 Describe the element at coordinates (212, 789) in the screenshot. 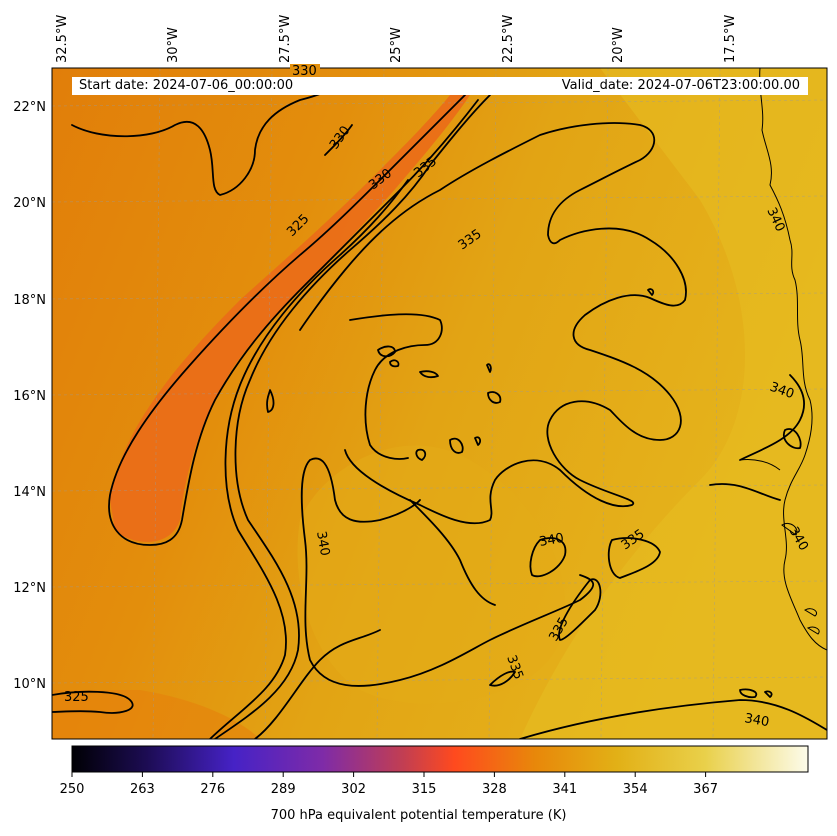

I see `colorbar-tick-label: 276` at that location.